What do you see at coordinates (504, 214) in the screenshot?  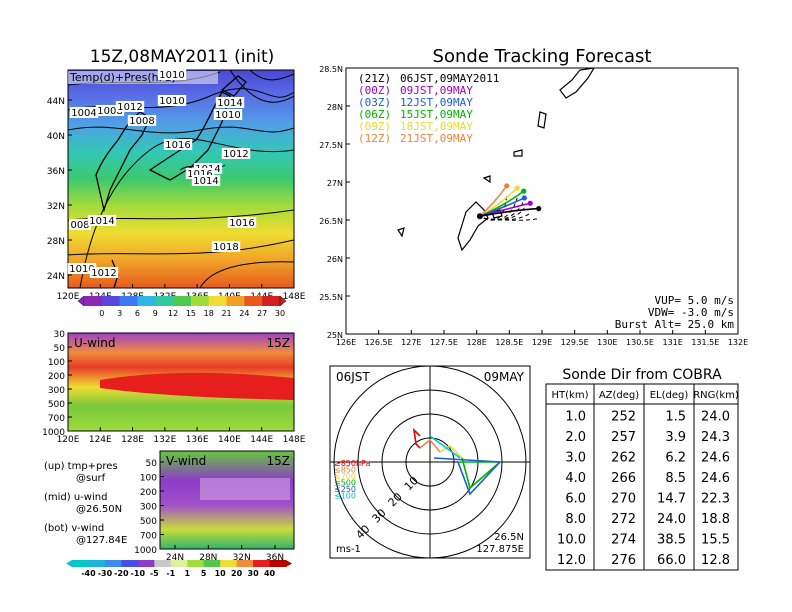 I see `sonde-track-descent` at bounding box center [504, 214].